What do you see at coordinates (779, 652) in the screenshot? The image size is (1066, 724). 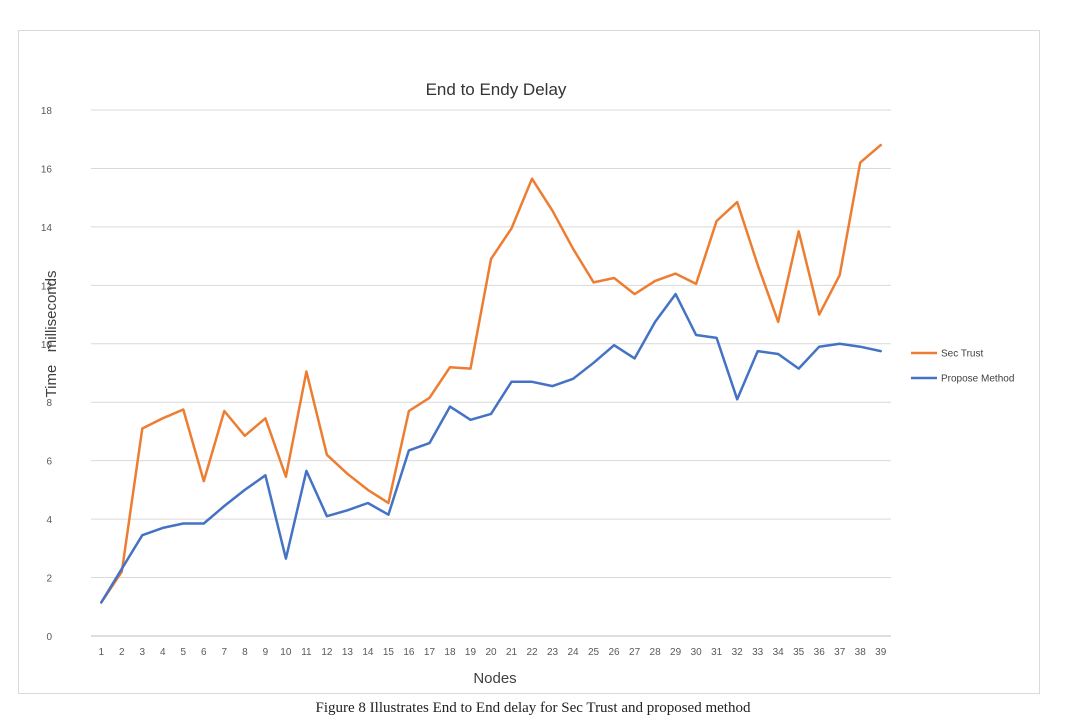 I see `x-tick-label: 34` at bounding box center [779, 652].